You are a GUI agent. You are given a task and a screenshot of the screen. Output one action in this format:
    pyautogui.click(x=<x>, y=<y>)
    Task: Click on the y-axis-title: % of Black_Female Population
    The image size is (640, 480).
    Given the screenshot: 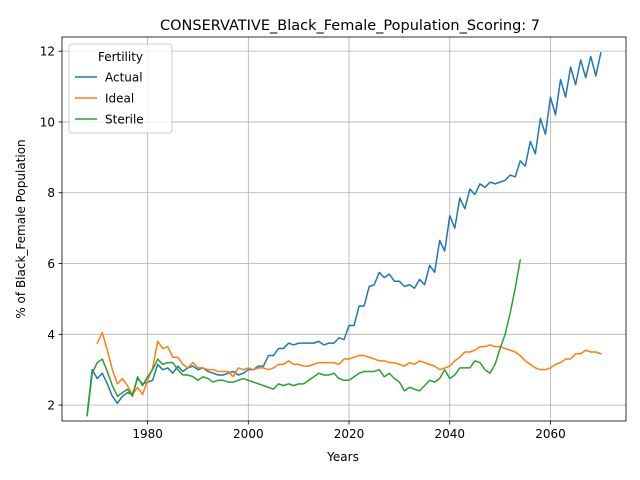 What is the action you would take?
    pyautogui.click(x=21, y=228)
    